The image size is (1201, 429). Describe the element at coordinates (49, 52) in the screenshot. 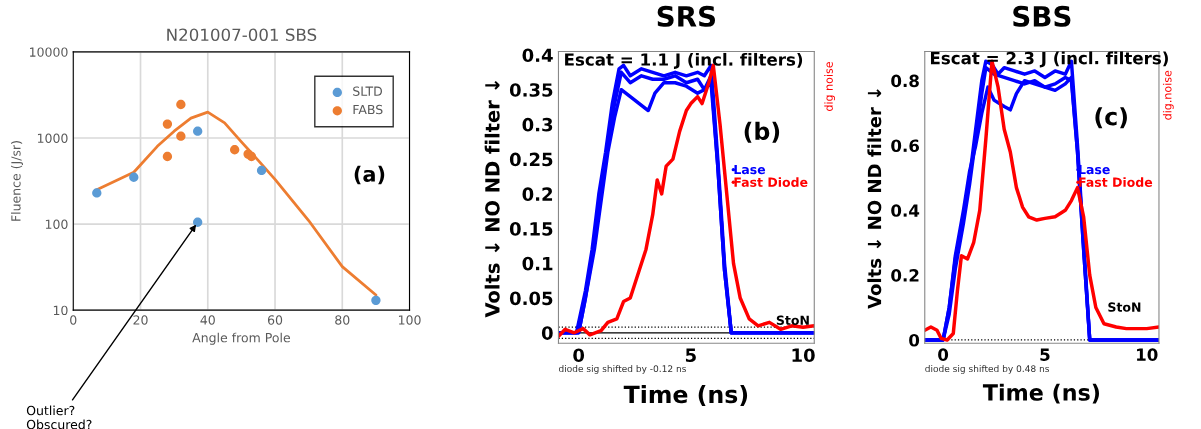

I see `y-tick-label: 10000` at that location.